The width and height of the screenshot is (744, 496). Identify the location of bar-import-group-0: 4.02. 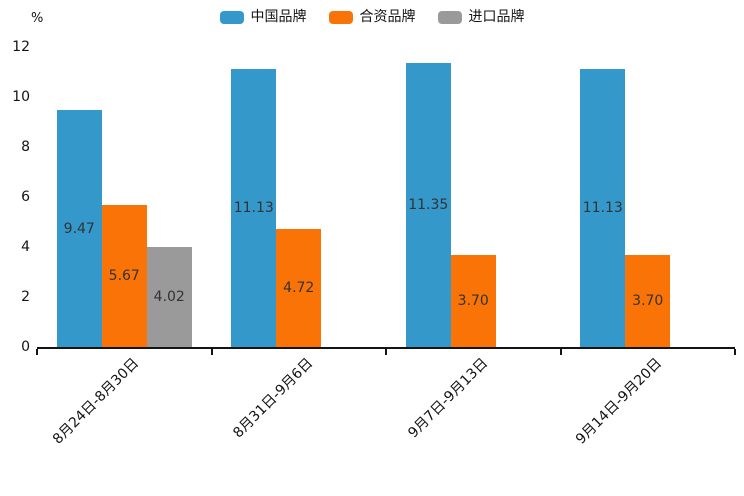
(169, 296).